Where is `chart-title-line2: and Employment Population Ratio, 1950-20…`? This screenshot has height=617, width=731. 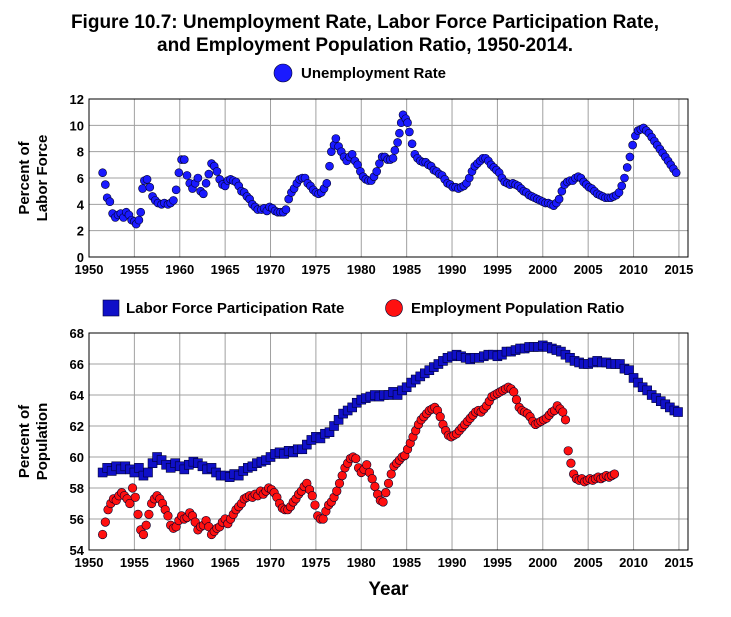
chart-title-line2: and Employment Population Ratio, 1950-20… is located at coordinates (365, 45).